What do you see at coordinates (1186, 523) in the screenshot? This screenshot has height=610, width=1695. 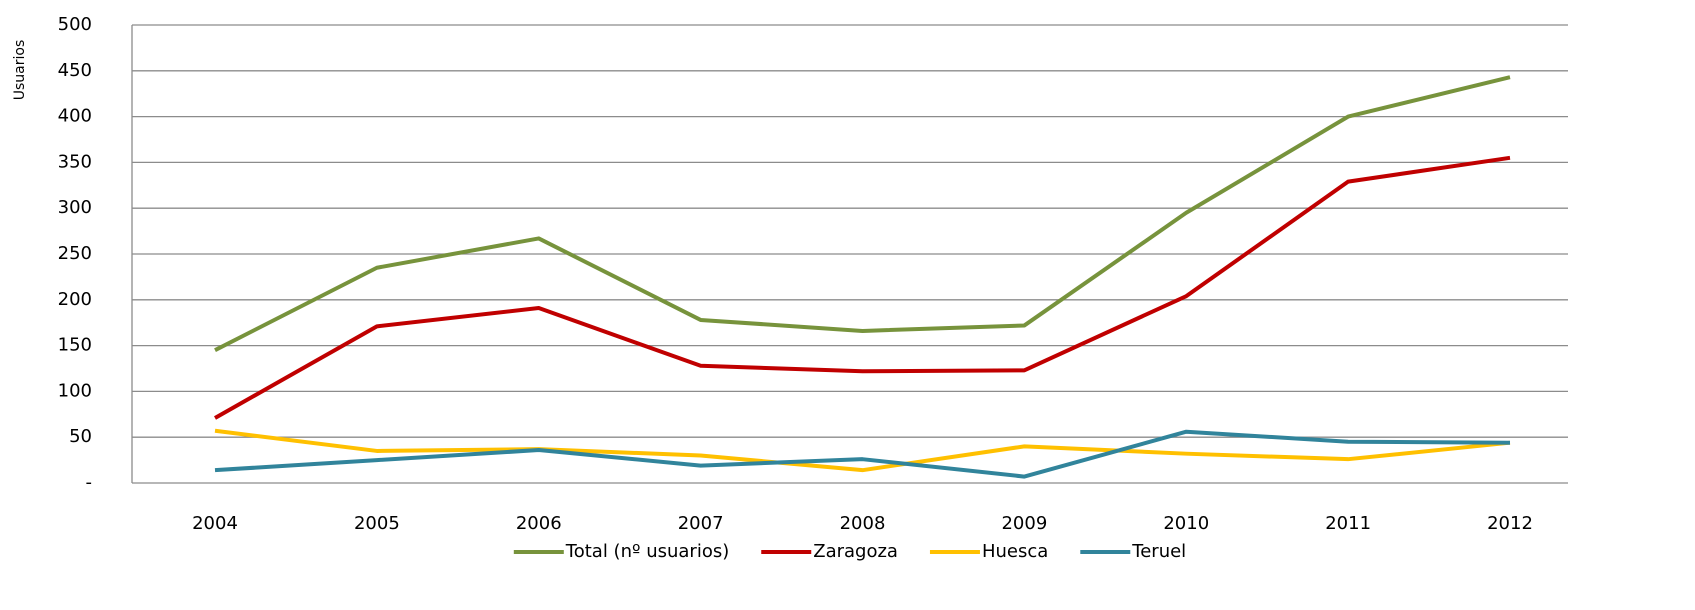 I see `x-tick-label: 2010` at bounding box center [1186, 523].